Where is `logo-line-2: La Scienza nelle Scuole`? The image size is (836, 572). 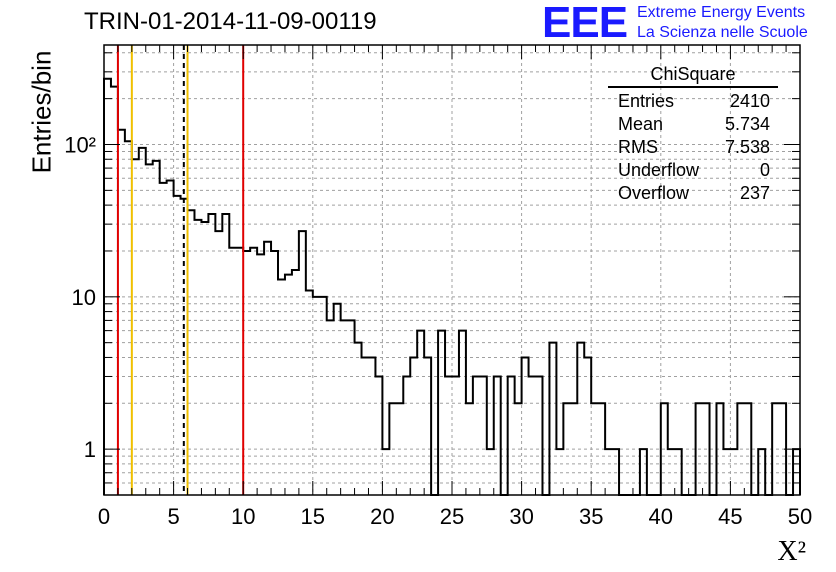
logo-line-2: La Scienza nelle Scuole is located at coordinates (722, 32).